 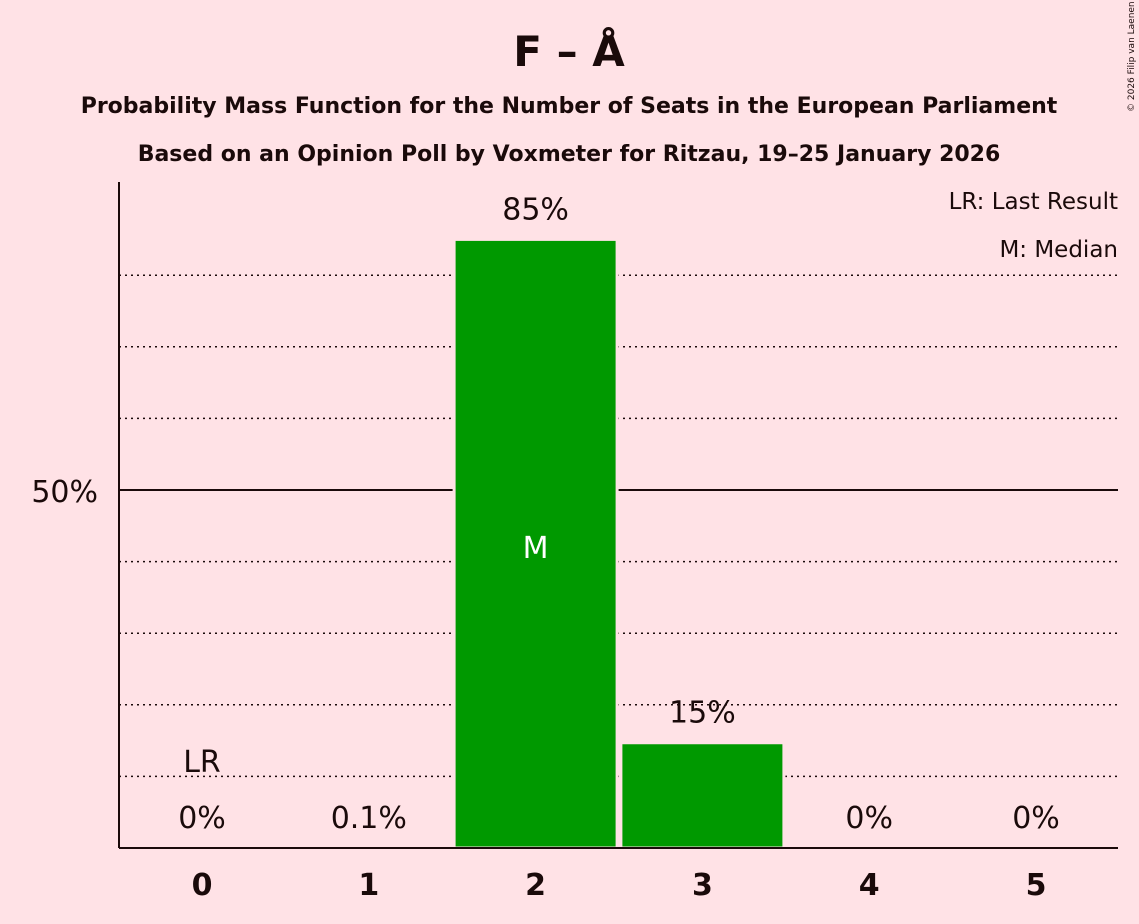 What do you see at coordinates (1058, 250) in the screenshot?
I see `legend-median: M: Median` at bounding box center [1058, 250].